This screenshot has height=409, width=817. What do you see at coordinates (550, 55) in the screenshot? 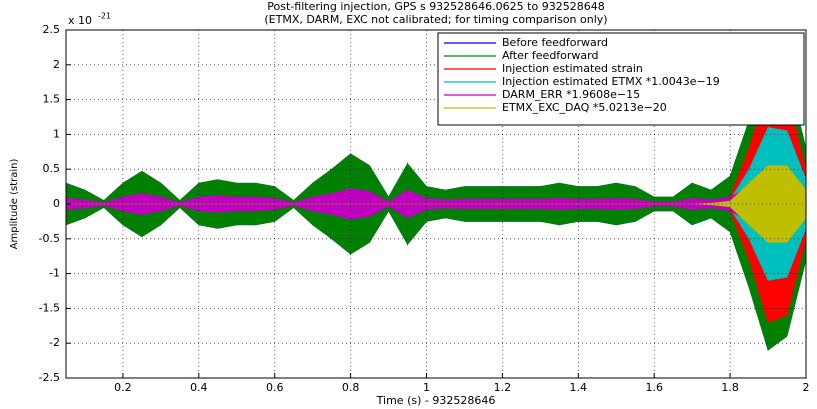
I see `legend-label: After feedforward` at bounding box center [550, 55].